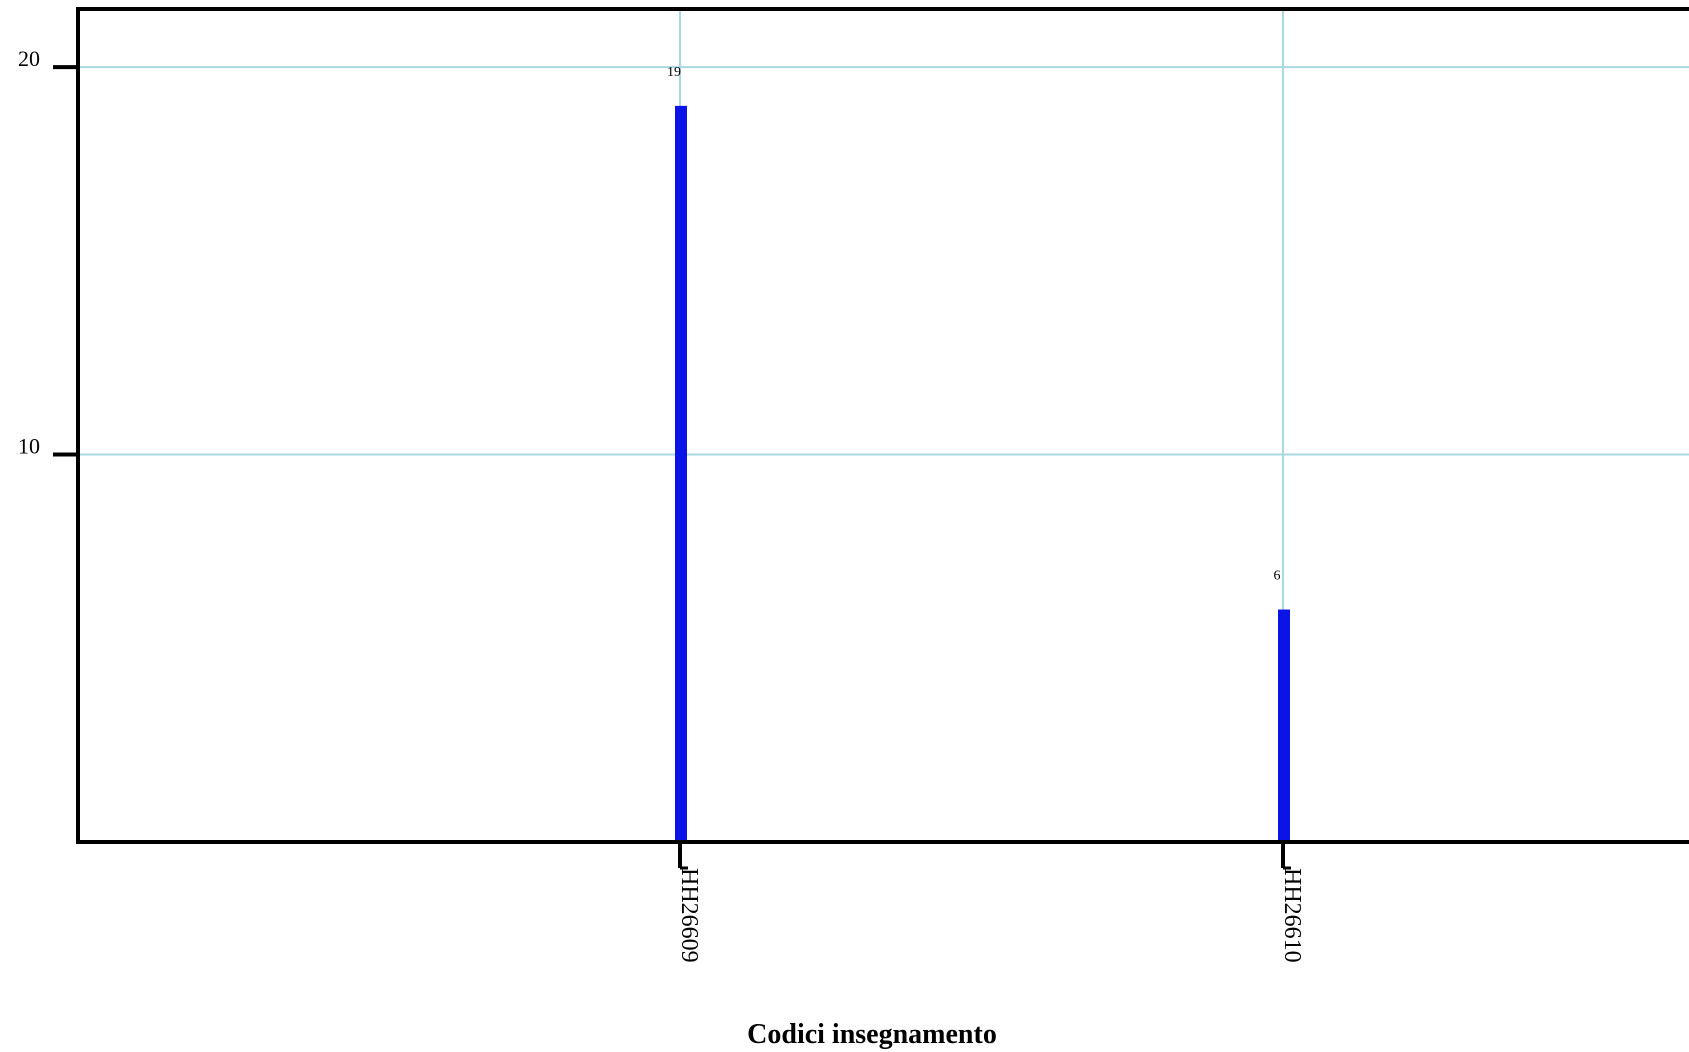 The width and height of the screenshot is (1689, 1052). I want to click on bar-value-label: 19, so click(674, 72).